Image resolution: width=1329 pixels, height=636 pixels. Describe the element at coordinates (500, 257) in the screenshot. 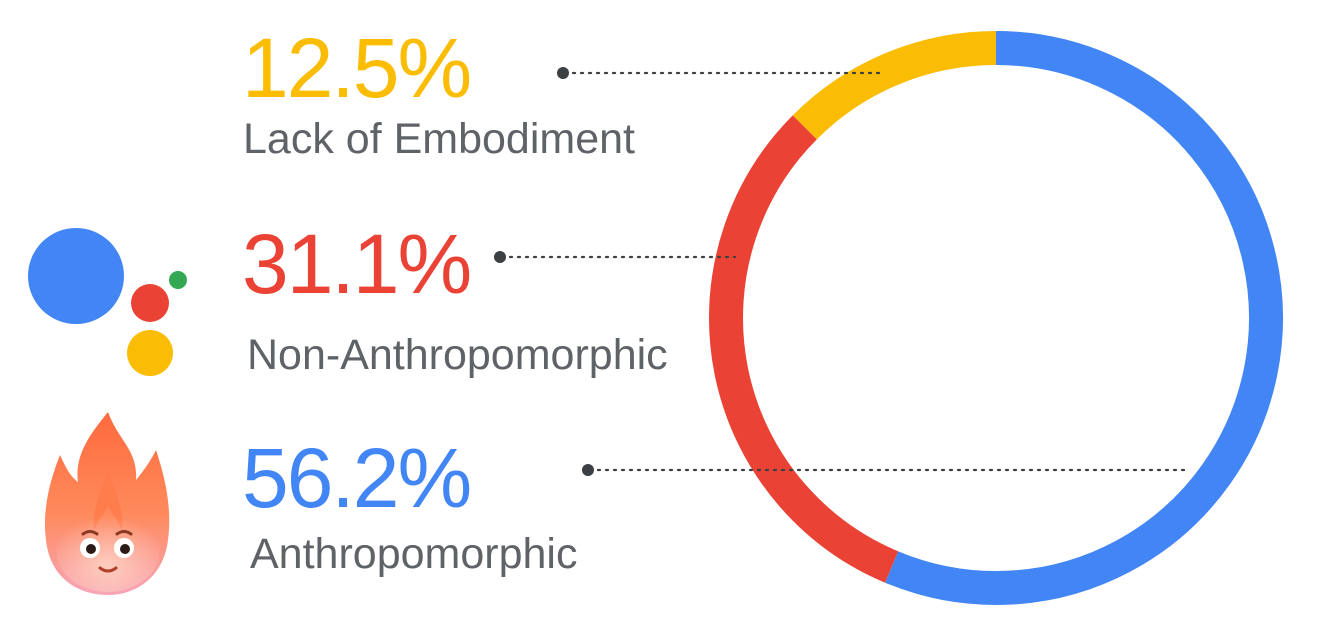

I see `leader-dot-non-anthropomorphic` at that location.